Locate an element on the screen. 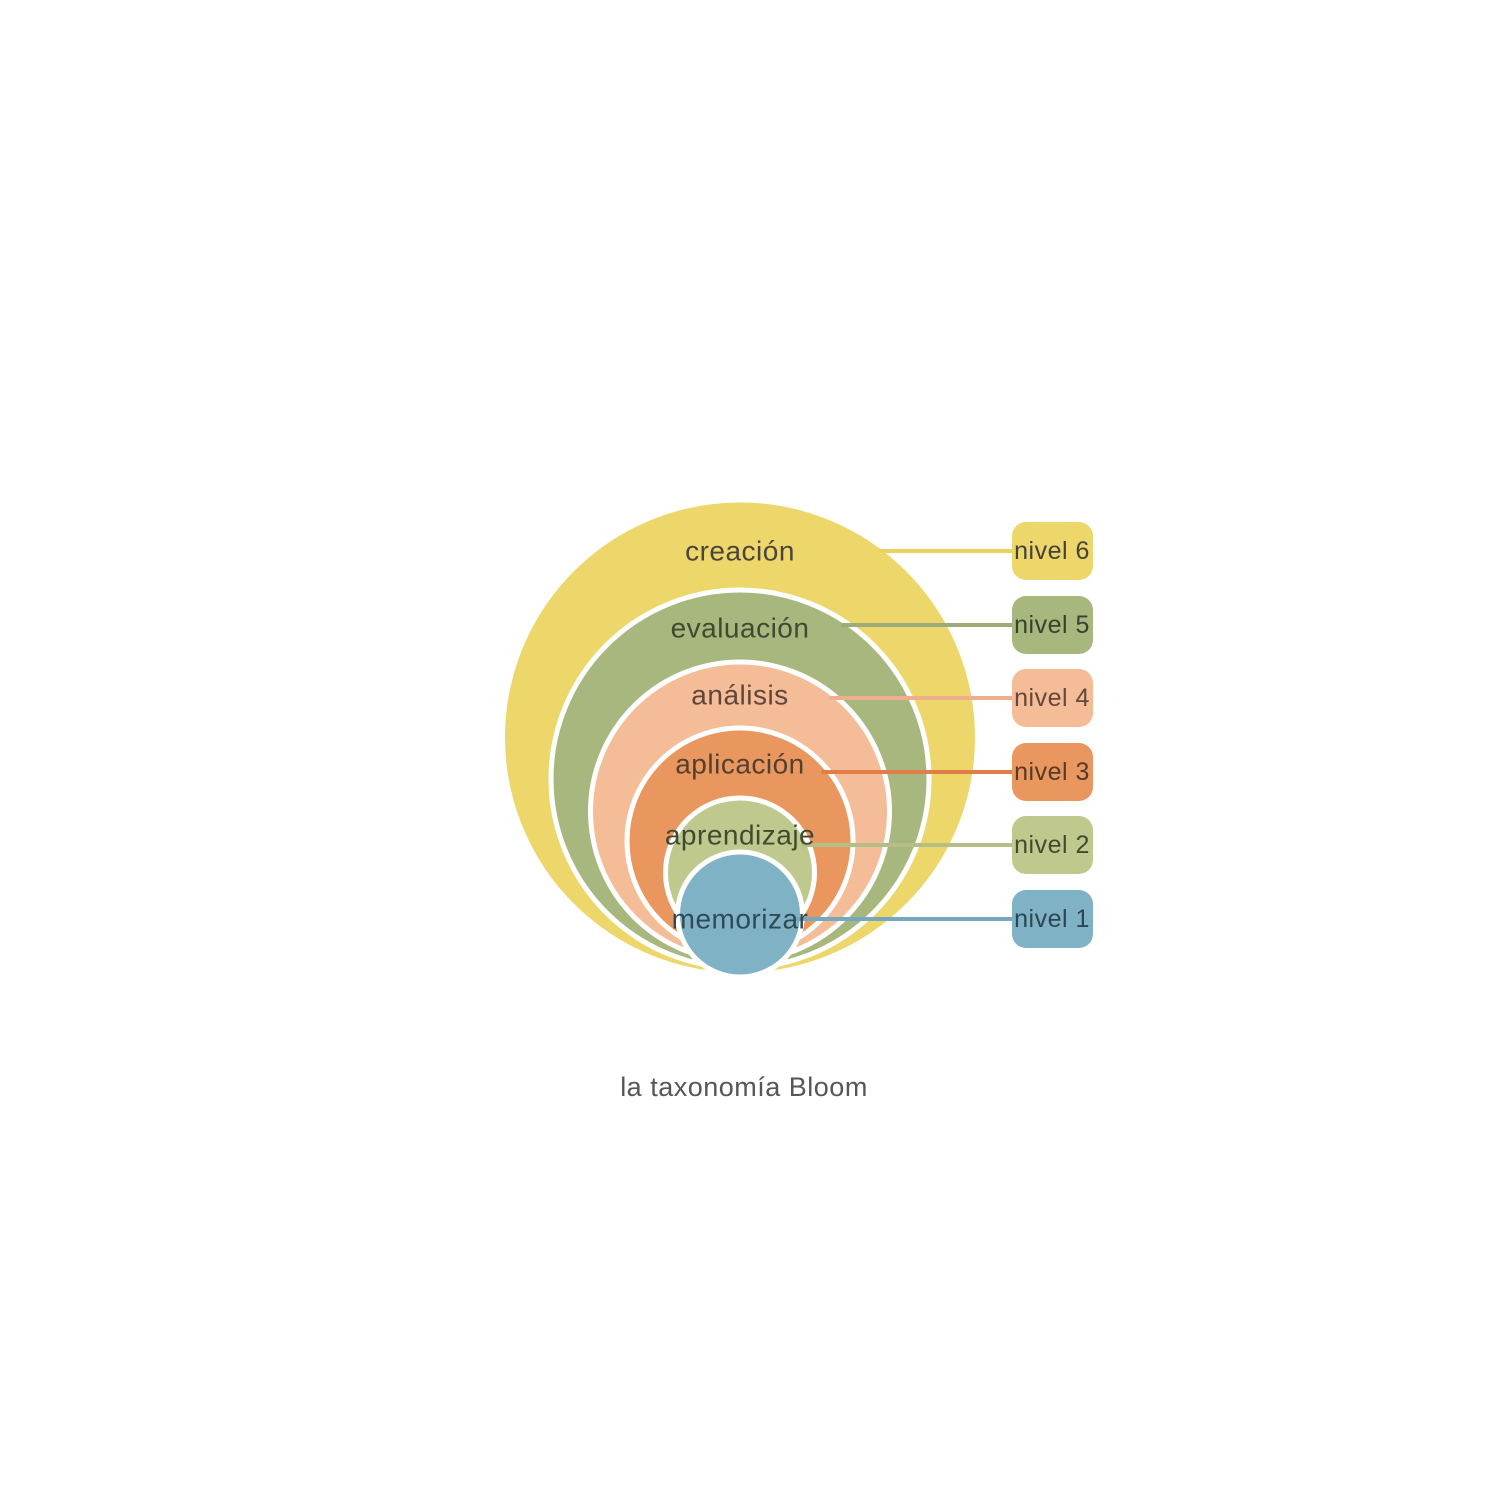  nivel-1-badge-background is located at coordinates (1052, 919).